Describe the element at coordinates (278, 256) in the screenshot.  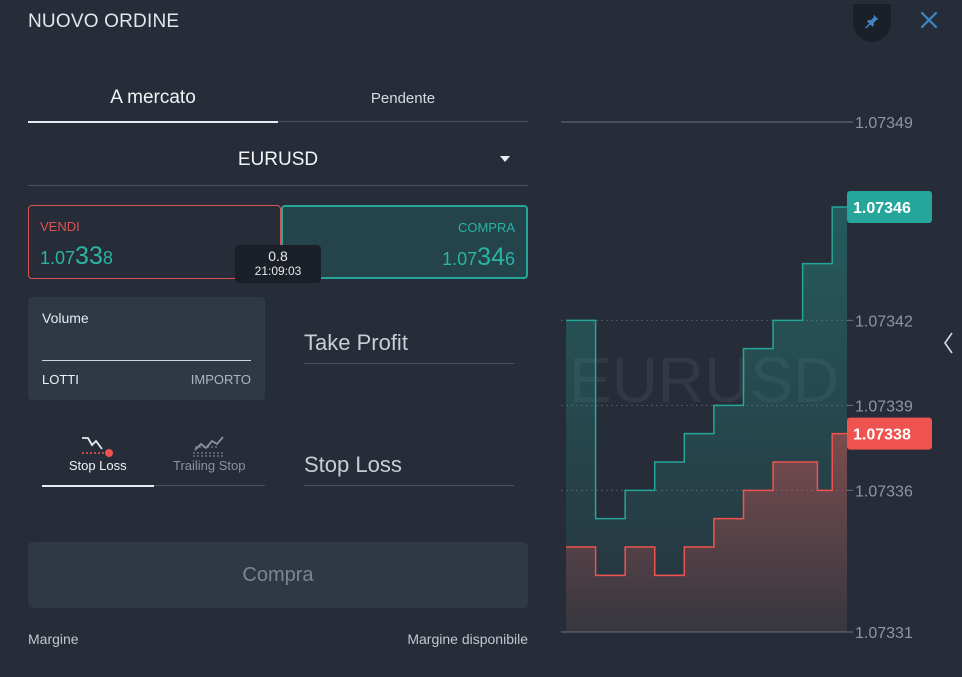
I see `spread-value: 0.8` at that location.